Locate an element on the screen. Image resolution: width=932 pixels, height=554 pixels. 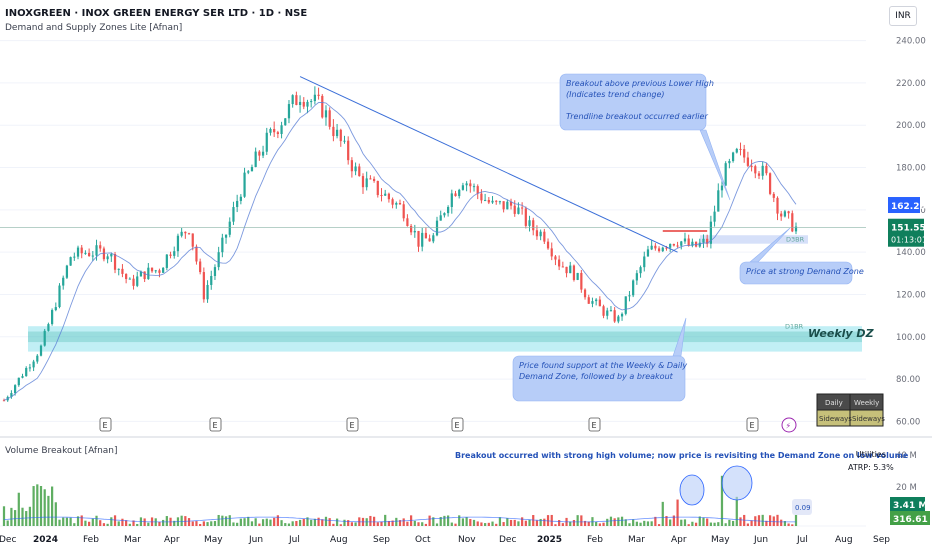
trend-header-weekly: Weekly is located at coordinates (866, 403).